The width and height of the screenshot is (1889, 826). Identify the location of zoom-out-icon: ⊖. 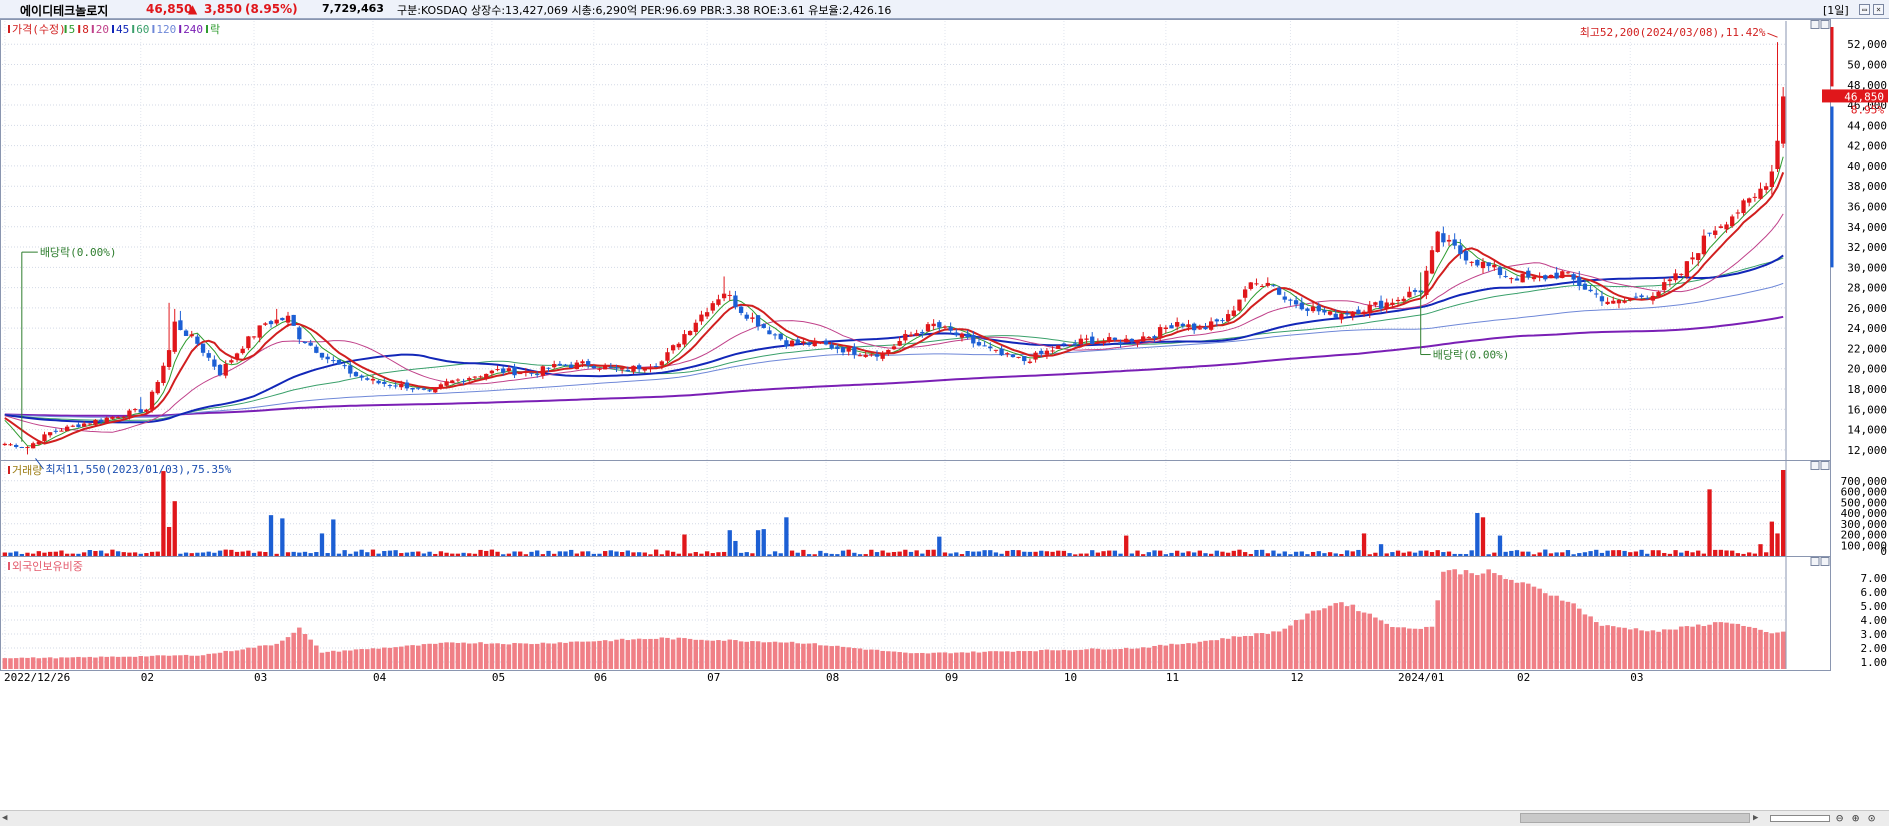
(1840, 818).